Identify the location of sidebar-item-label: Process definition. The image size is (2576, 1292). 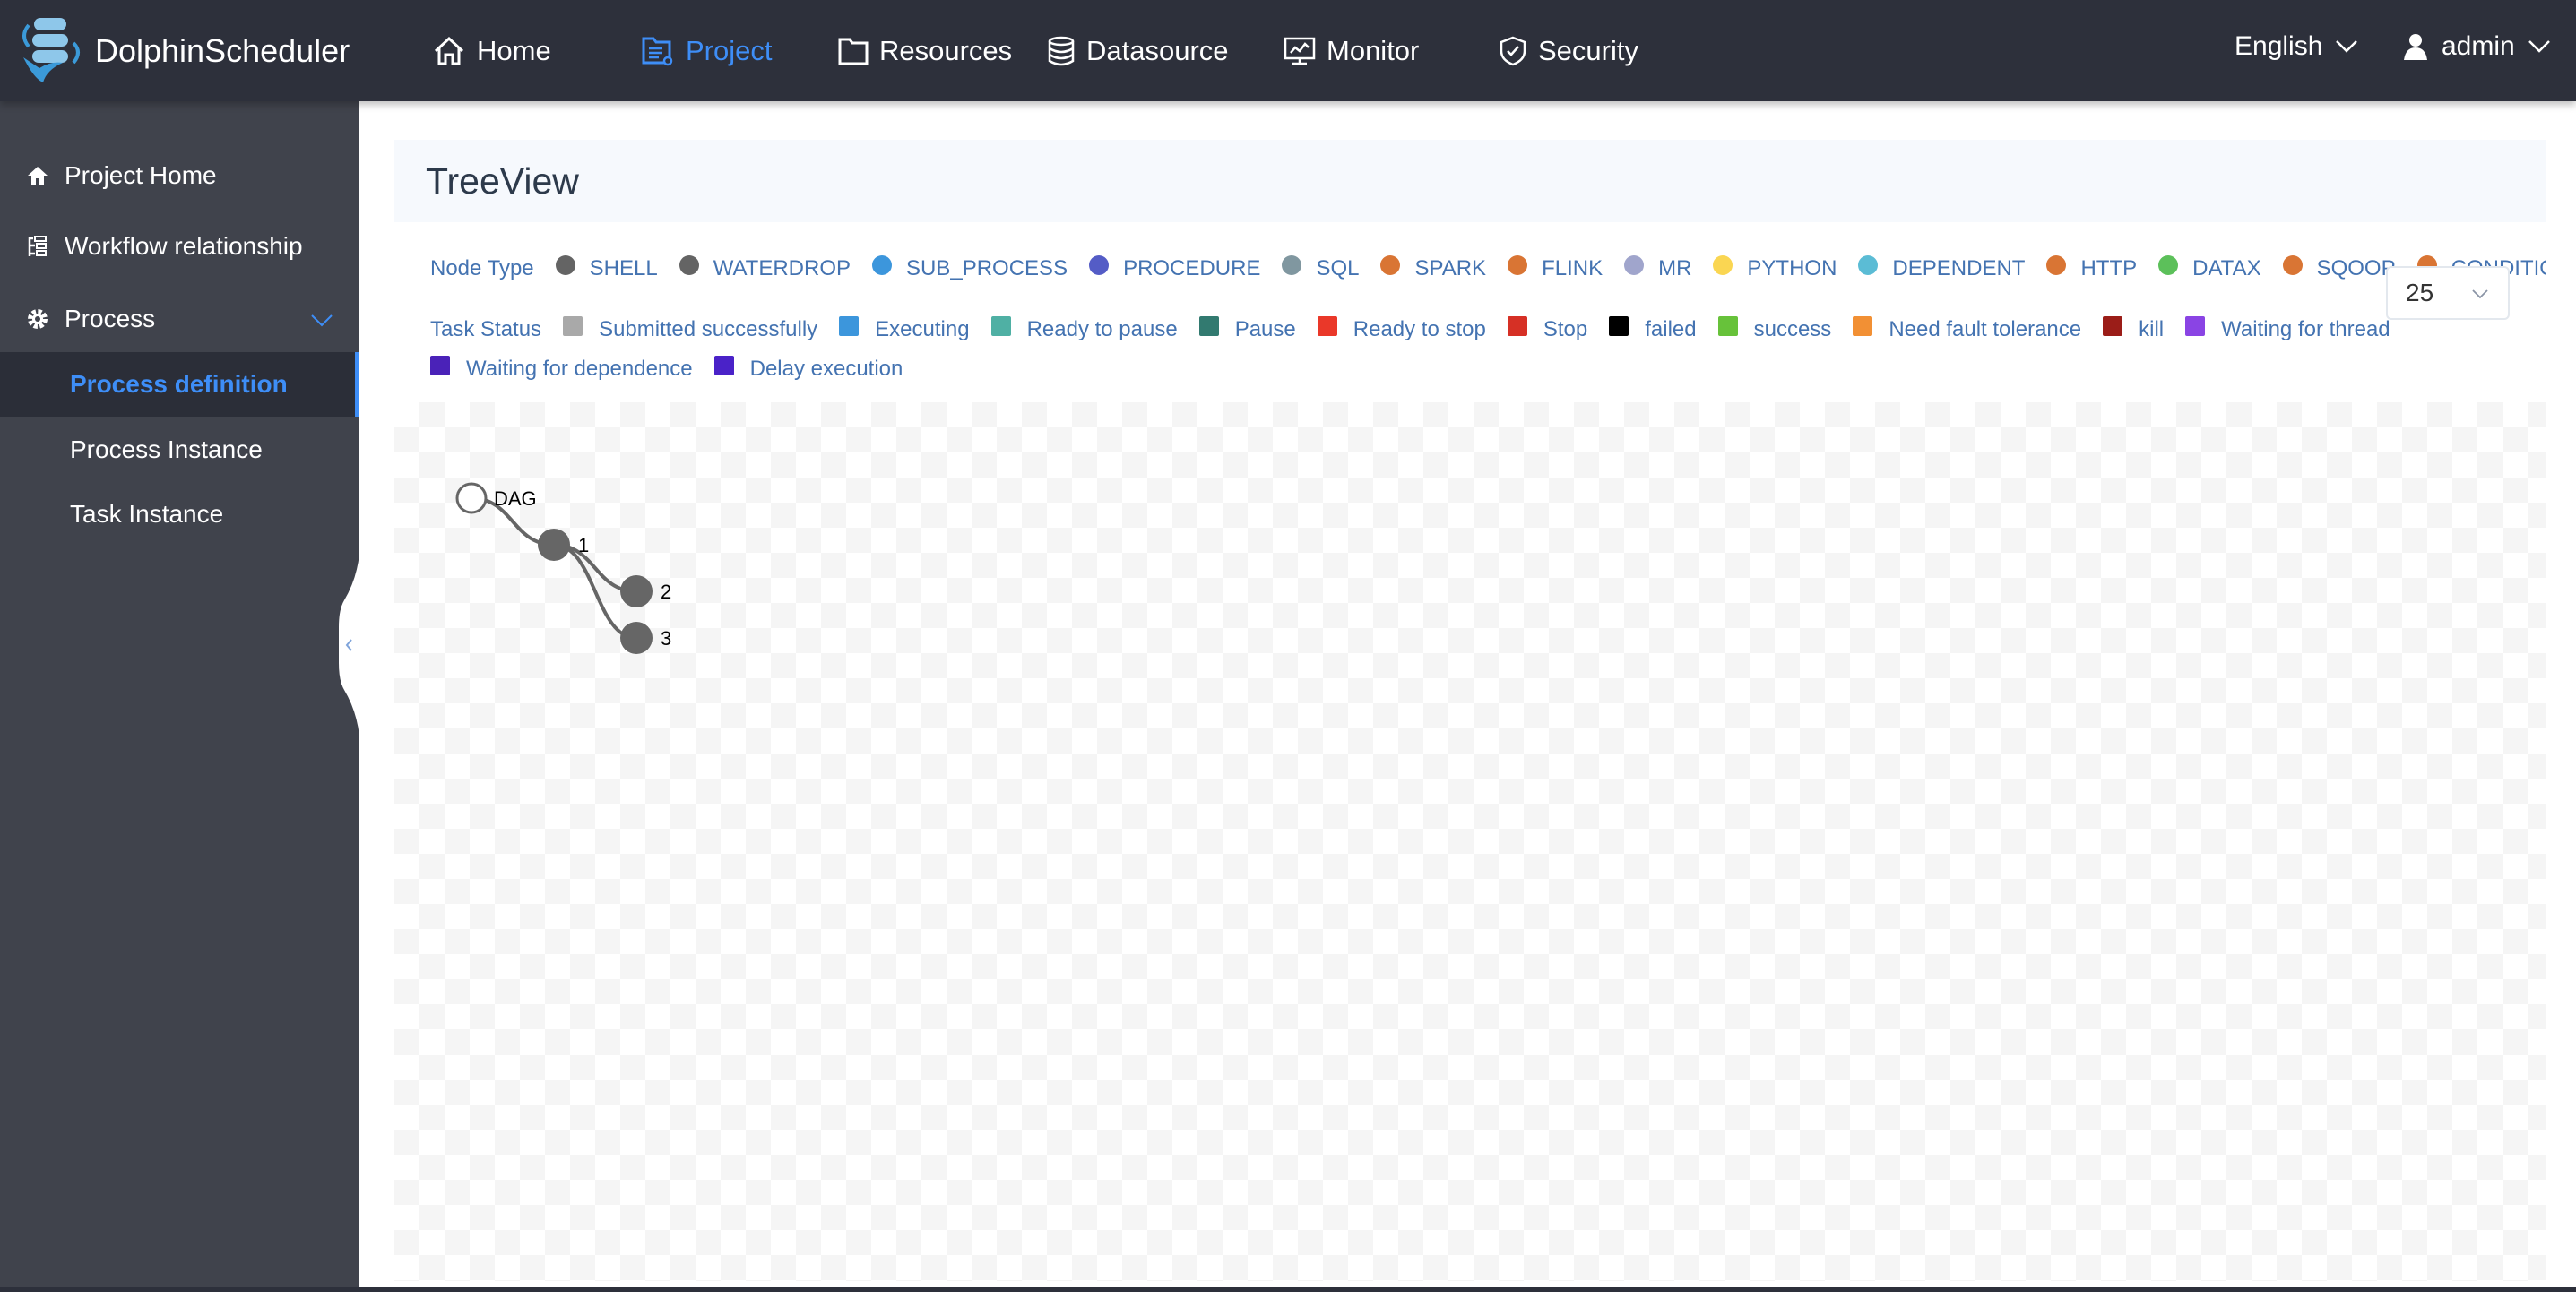
(179, 384).